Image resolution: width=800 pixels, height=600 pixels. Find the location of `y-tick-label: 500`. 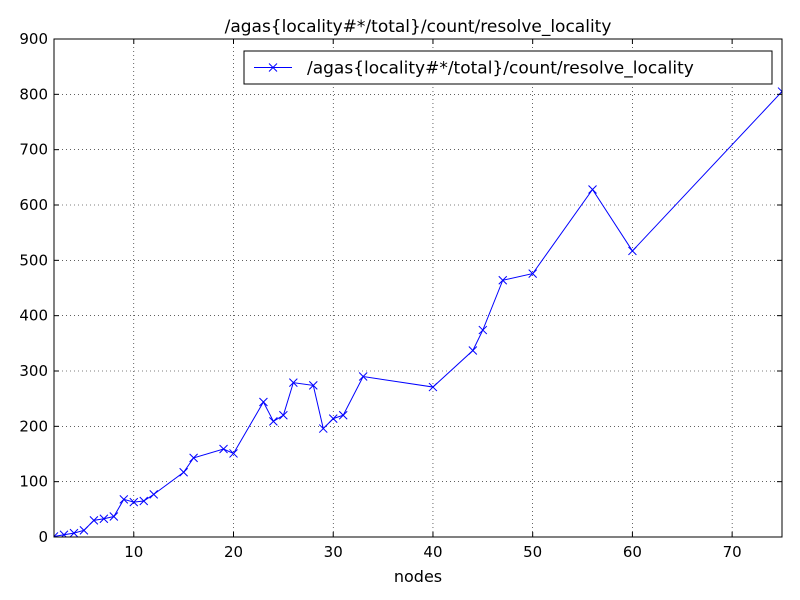

y-tick-label: 500 is located at coordinates (33, 260).